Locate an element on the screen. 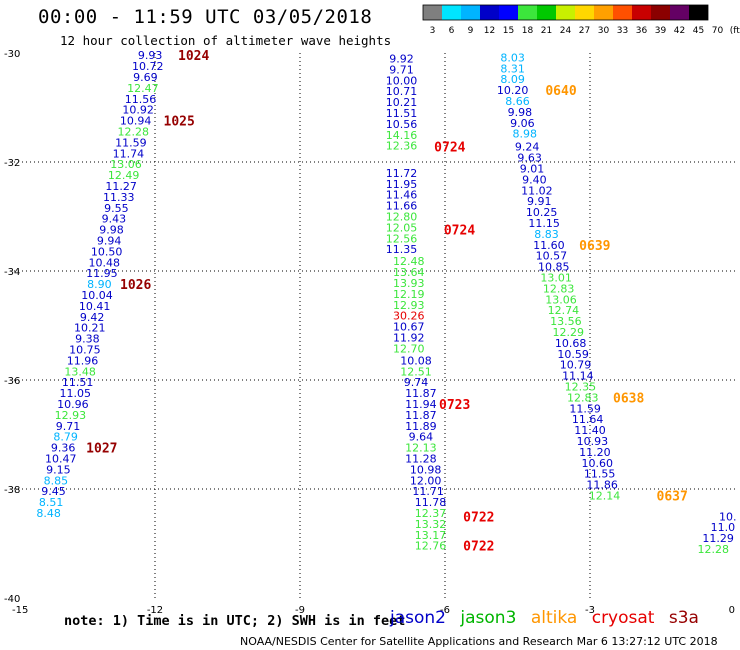 The width and height of the screenshot is (740, 650). data-point-altika: 10.20 is located at coordinates (513, 90).